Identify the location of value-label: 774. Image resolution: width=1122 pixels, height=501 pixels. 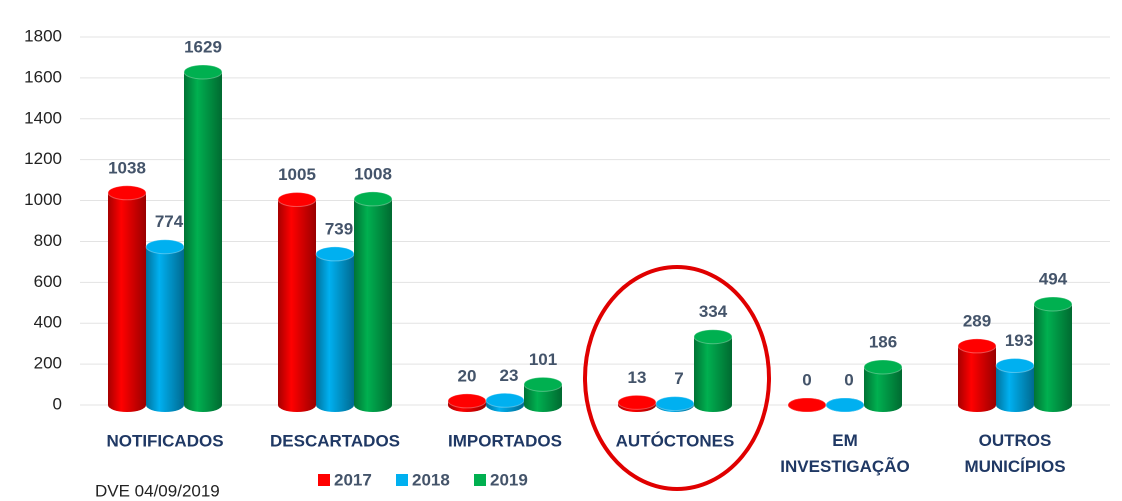
(169, 221).